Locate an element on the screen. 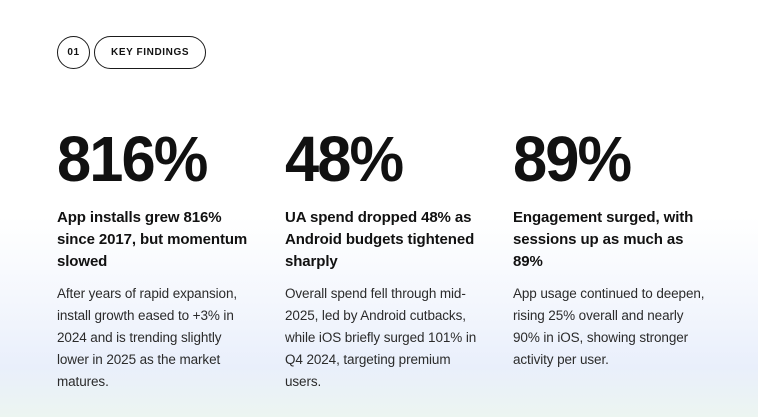  stat-value: 48% is located at coordinates (344, 159).